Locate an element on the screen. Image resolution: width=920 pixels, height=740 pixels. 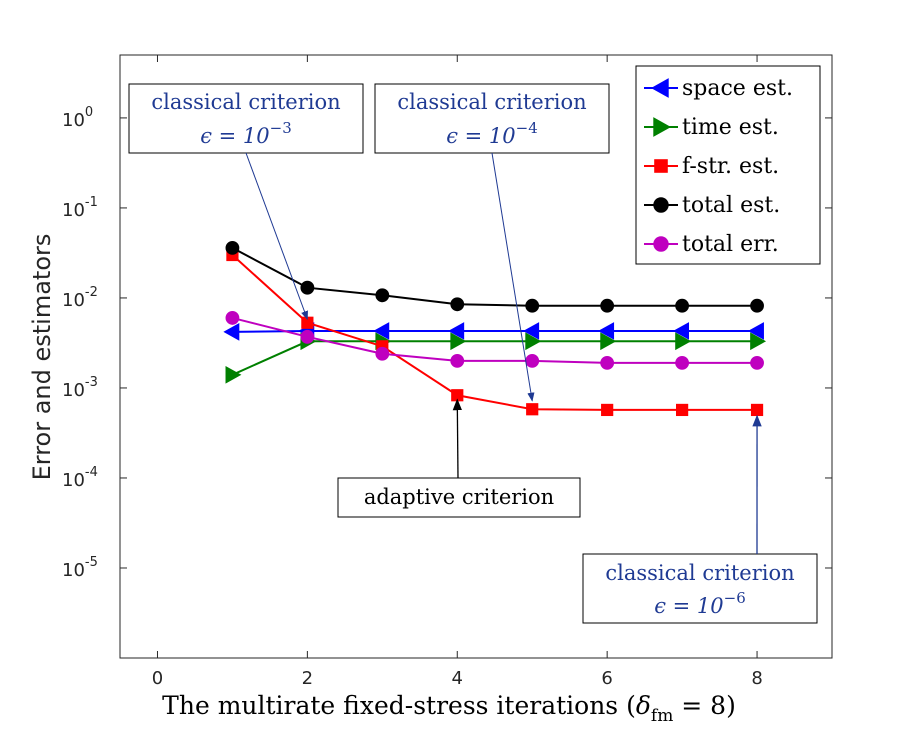
x-tick-label: 6 is located at coordinates (606, 678).